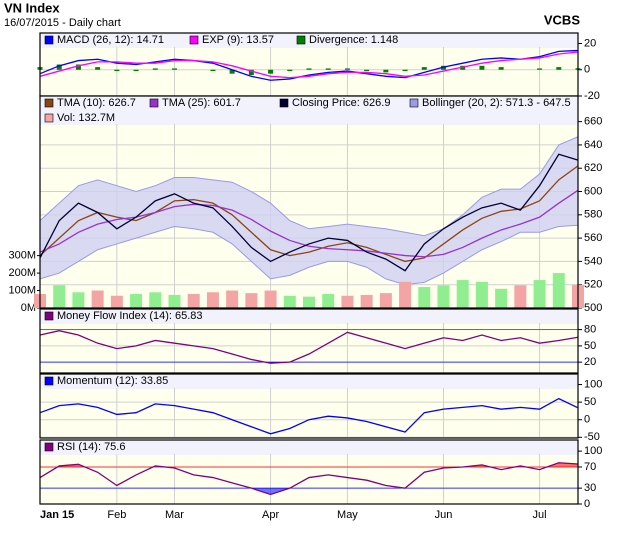 The height and width of the screenshot is (535, 620). What do you see at coordinates (96, 103) in the screenshot?
I see `legend-label: TMA (10): 626.7` at bounding box center [96, 103].